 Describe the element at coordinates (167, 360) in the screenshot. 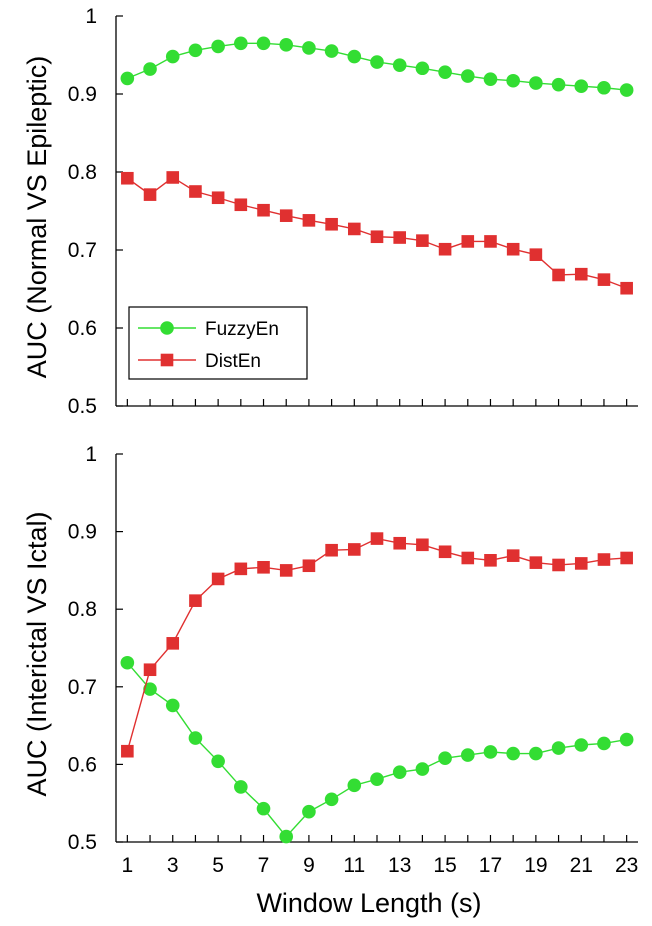

I see `legend-disten-marker` at that location.